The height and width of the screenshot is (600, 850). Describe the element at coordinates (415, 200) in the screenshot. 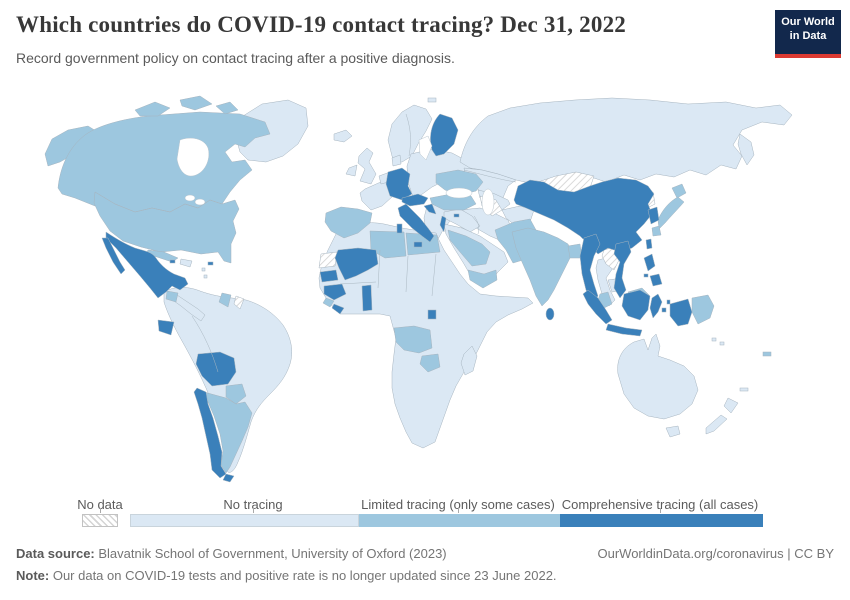

I see `country-austria` at that location.